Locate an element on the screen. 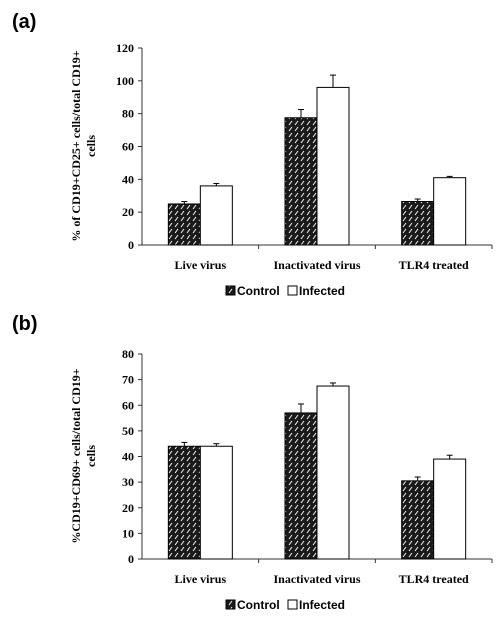 This screenshot has width=500, height=626. y-tick-label: 10 is located at coordinates (128, 533).